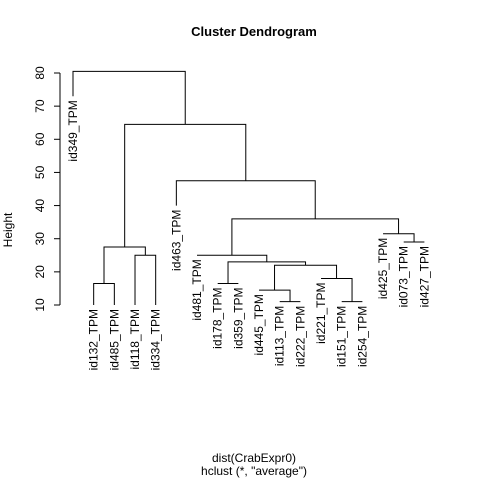 This screenshot has height=480, width=480. I want to click on y-tick-label: 70, so click(40, 106).